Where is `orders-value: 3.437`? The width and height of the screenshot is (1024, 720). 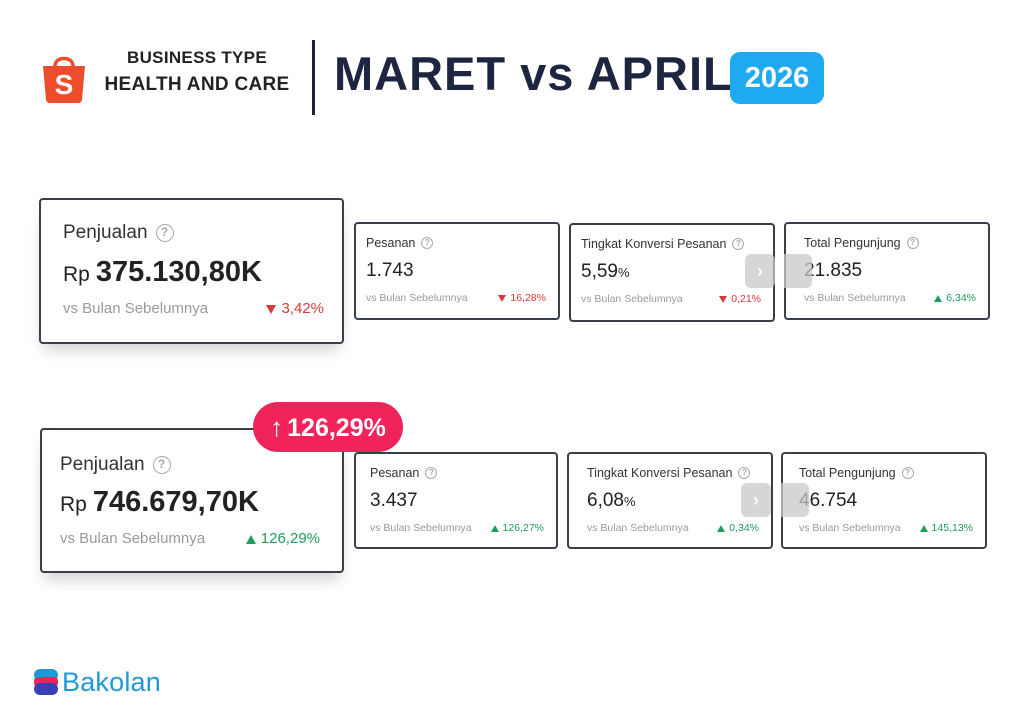 orders-value: 3.437 is located at coordinates (394, 500).